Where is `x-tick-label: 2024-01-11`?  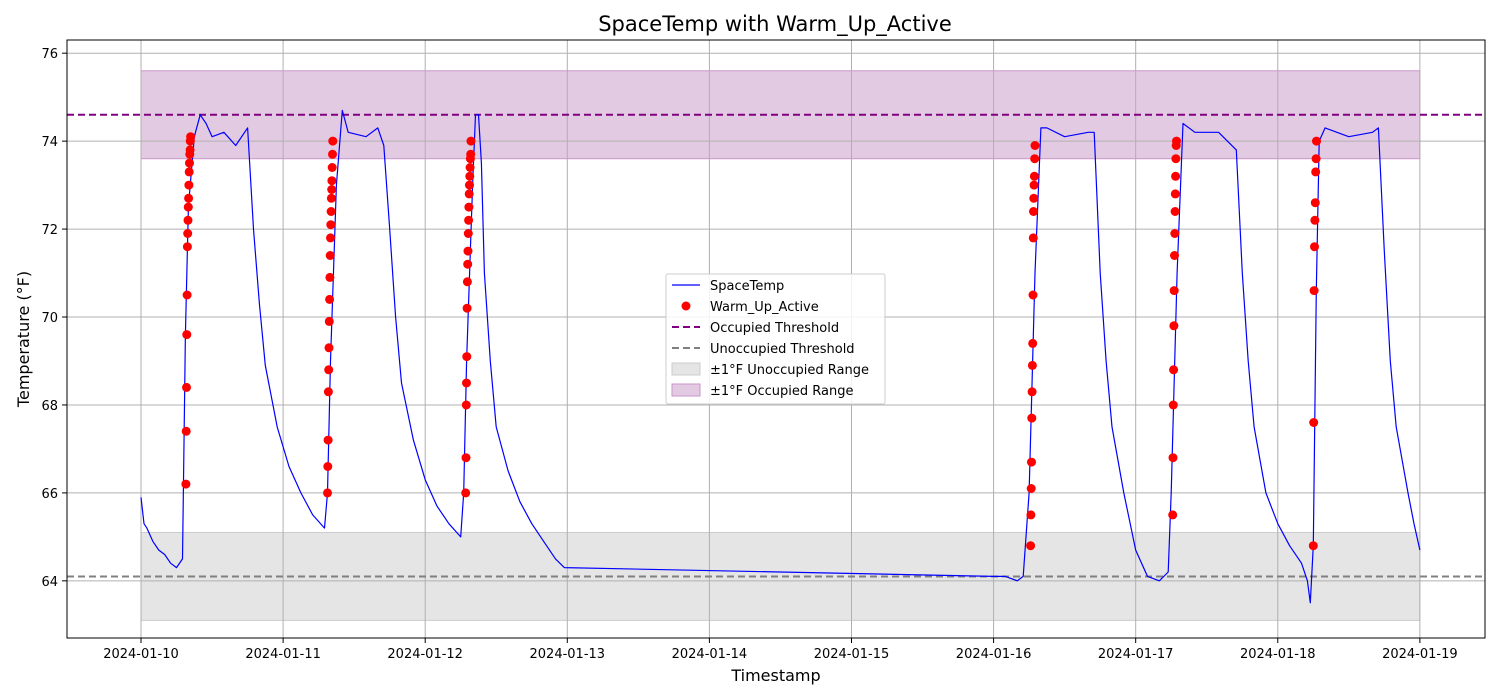
x-tick-label: 2024-01-11 is located at coordinates (283, 654).